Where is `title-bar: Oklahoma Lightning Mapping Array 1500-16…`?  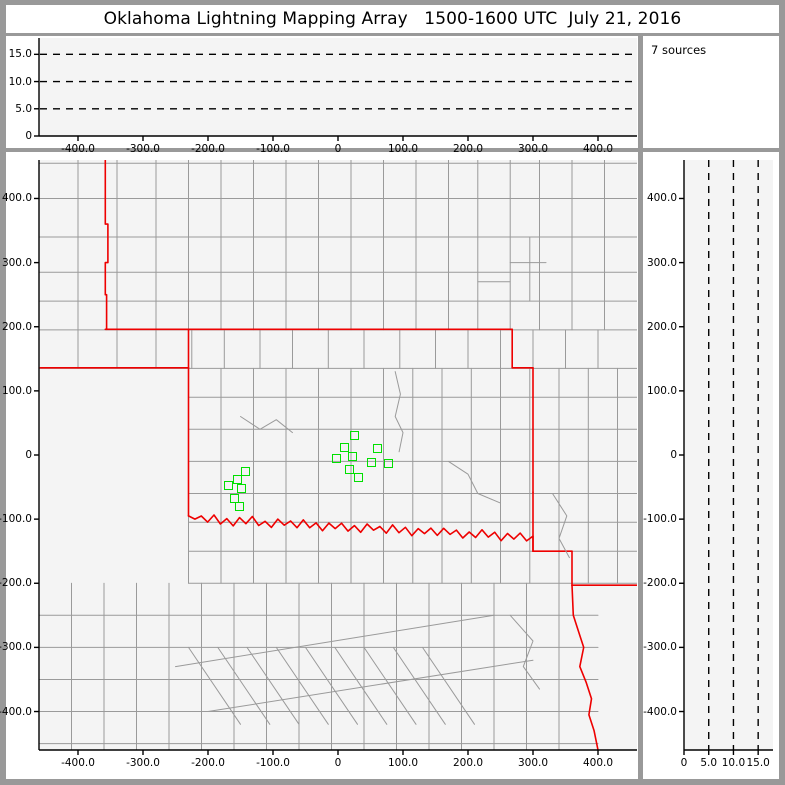
title-bar: Oklahoma Lightning Mapping Array 1500-16… is located at coordinates (392, 19).